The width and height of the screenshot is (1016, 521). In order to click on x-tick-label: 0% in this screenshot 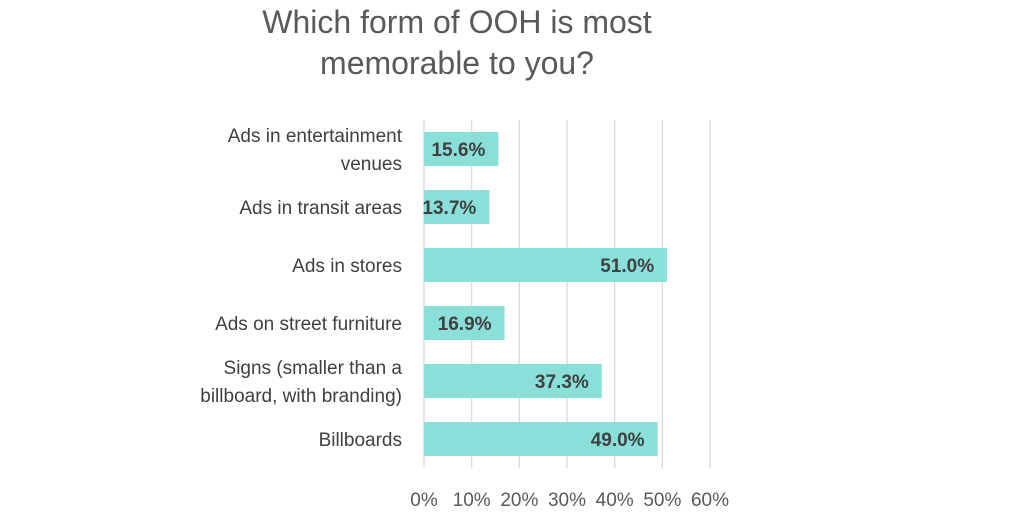, I will do `click(424, 500)`.